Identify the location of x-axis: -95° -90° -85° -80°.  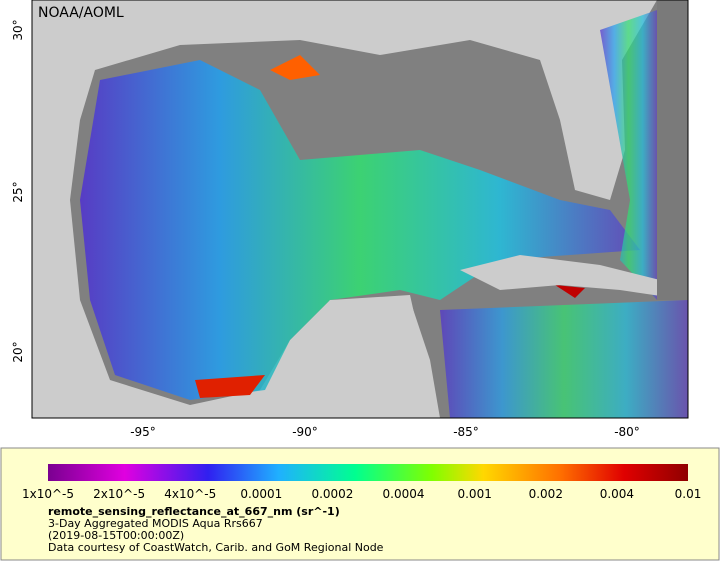
(385, 432).